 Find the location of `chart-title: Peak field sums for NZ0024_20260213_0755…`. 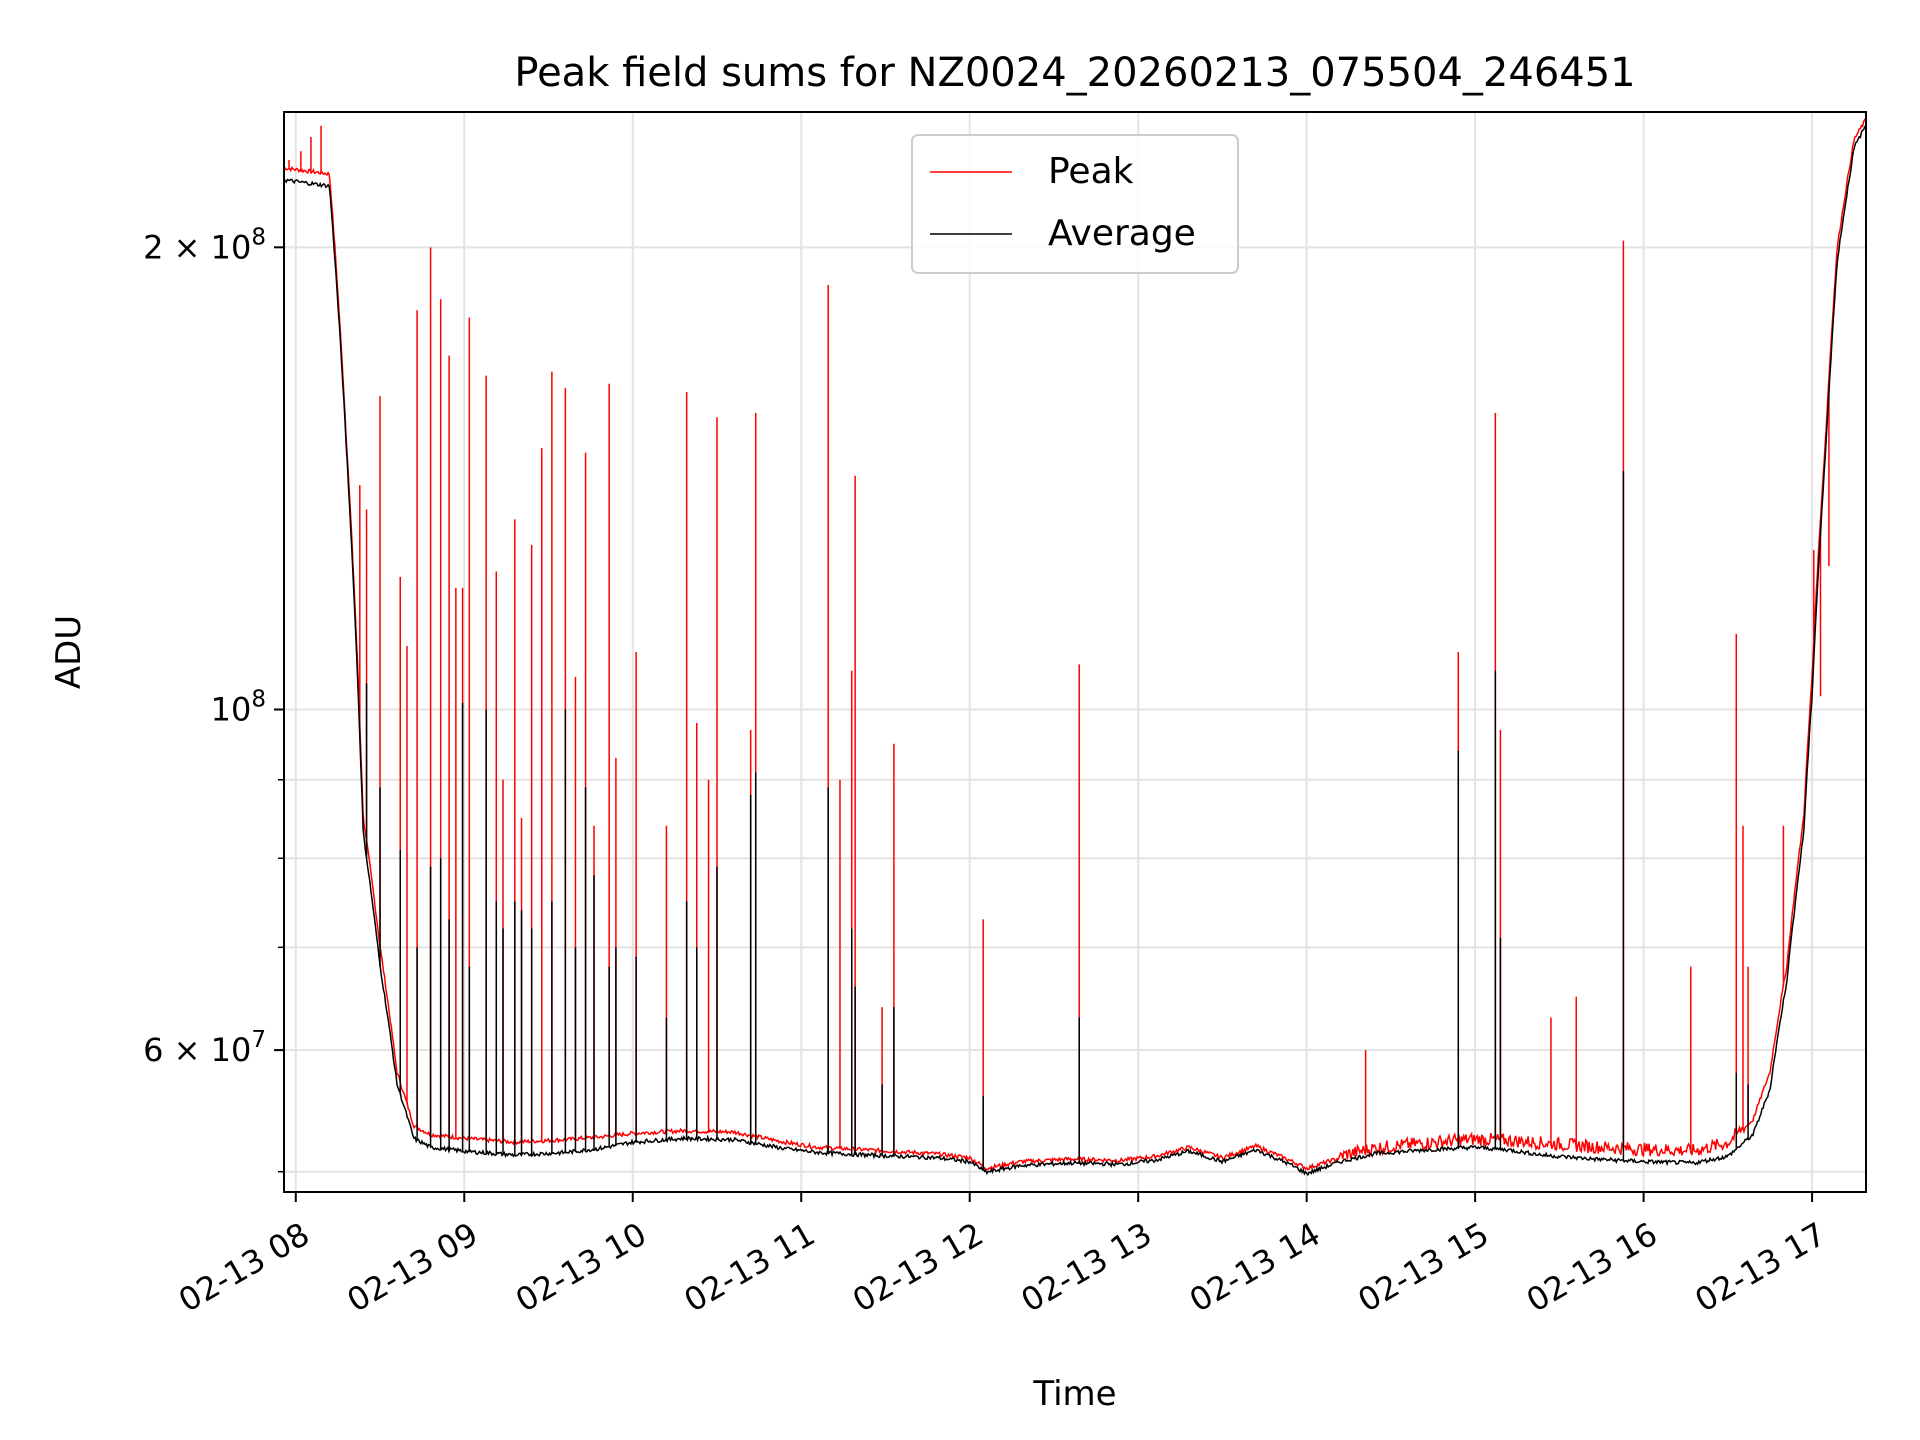

chart-title: Peak field sums for NZ0024_20260213_0755… is located at coordinates (1074, 73).